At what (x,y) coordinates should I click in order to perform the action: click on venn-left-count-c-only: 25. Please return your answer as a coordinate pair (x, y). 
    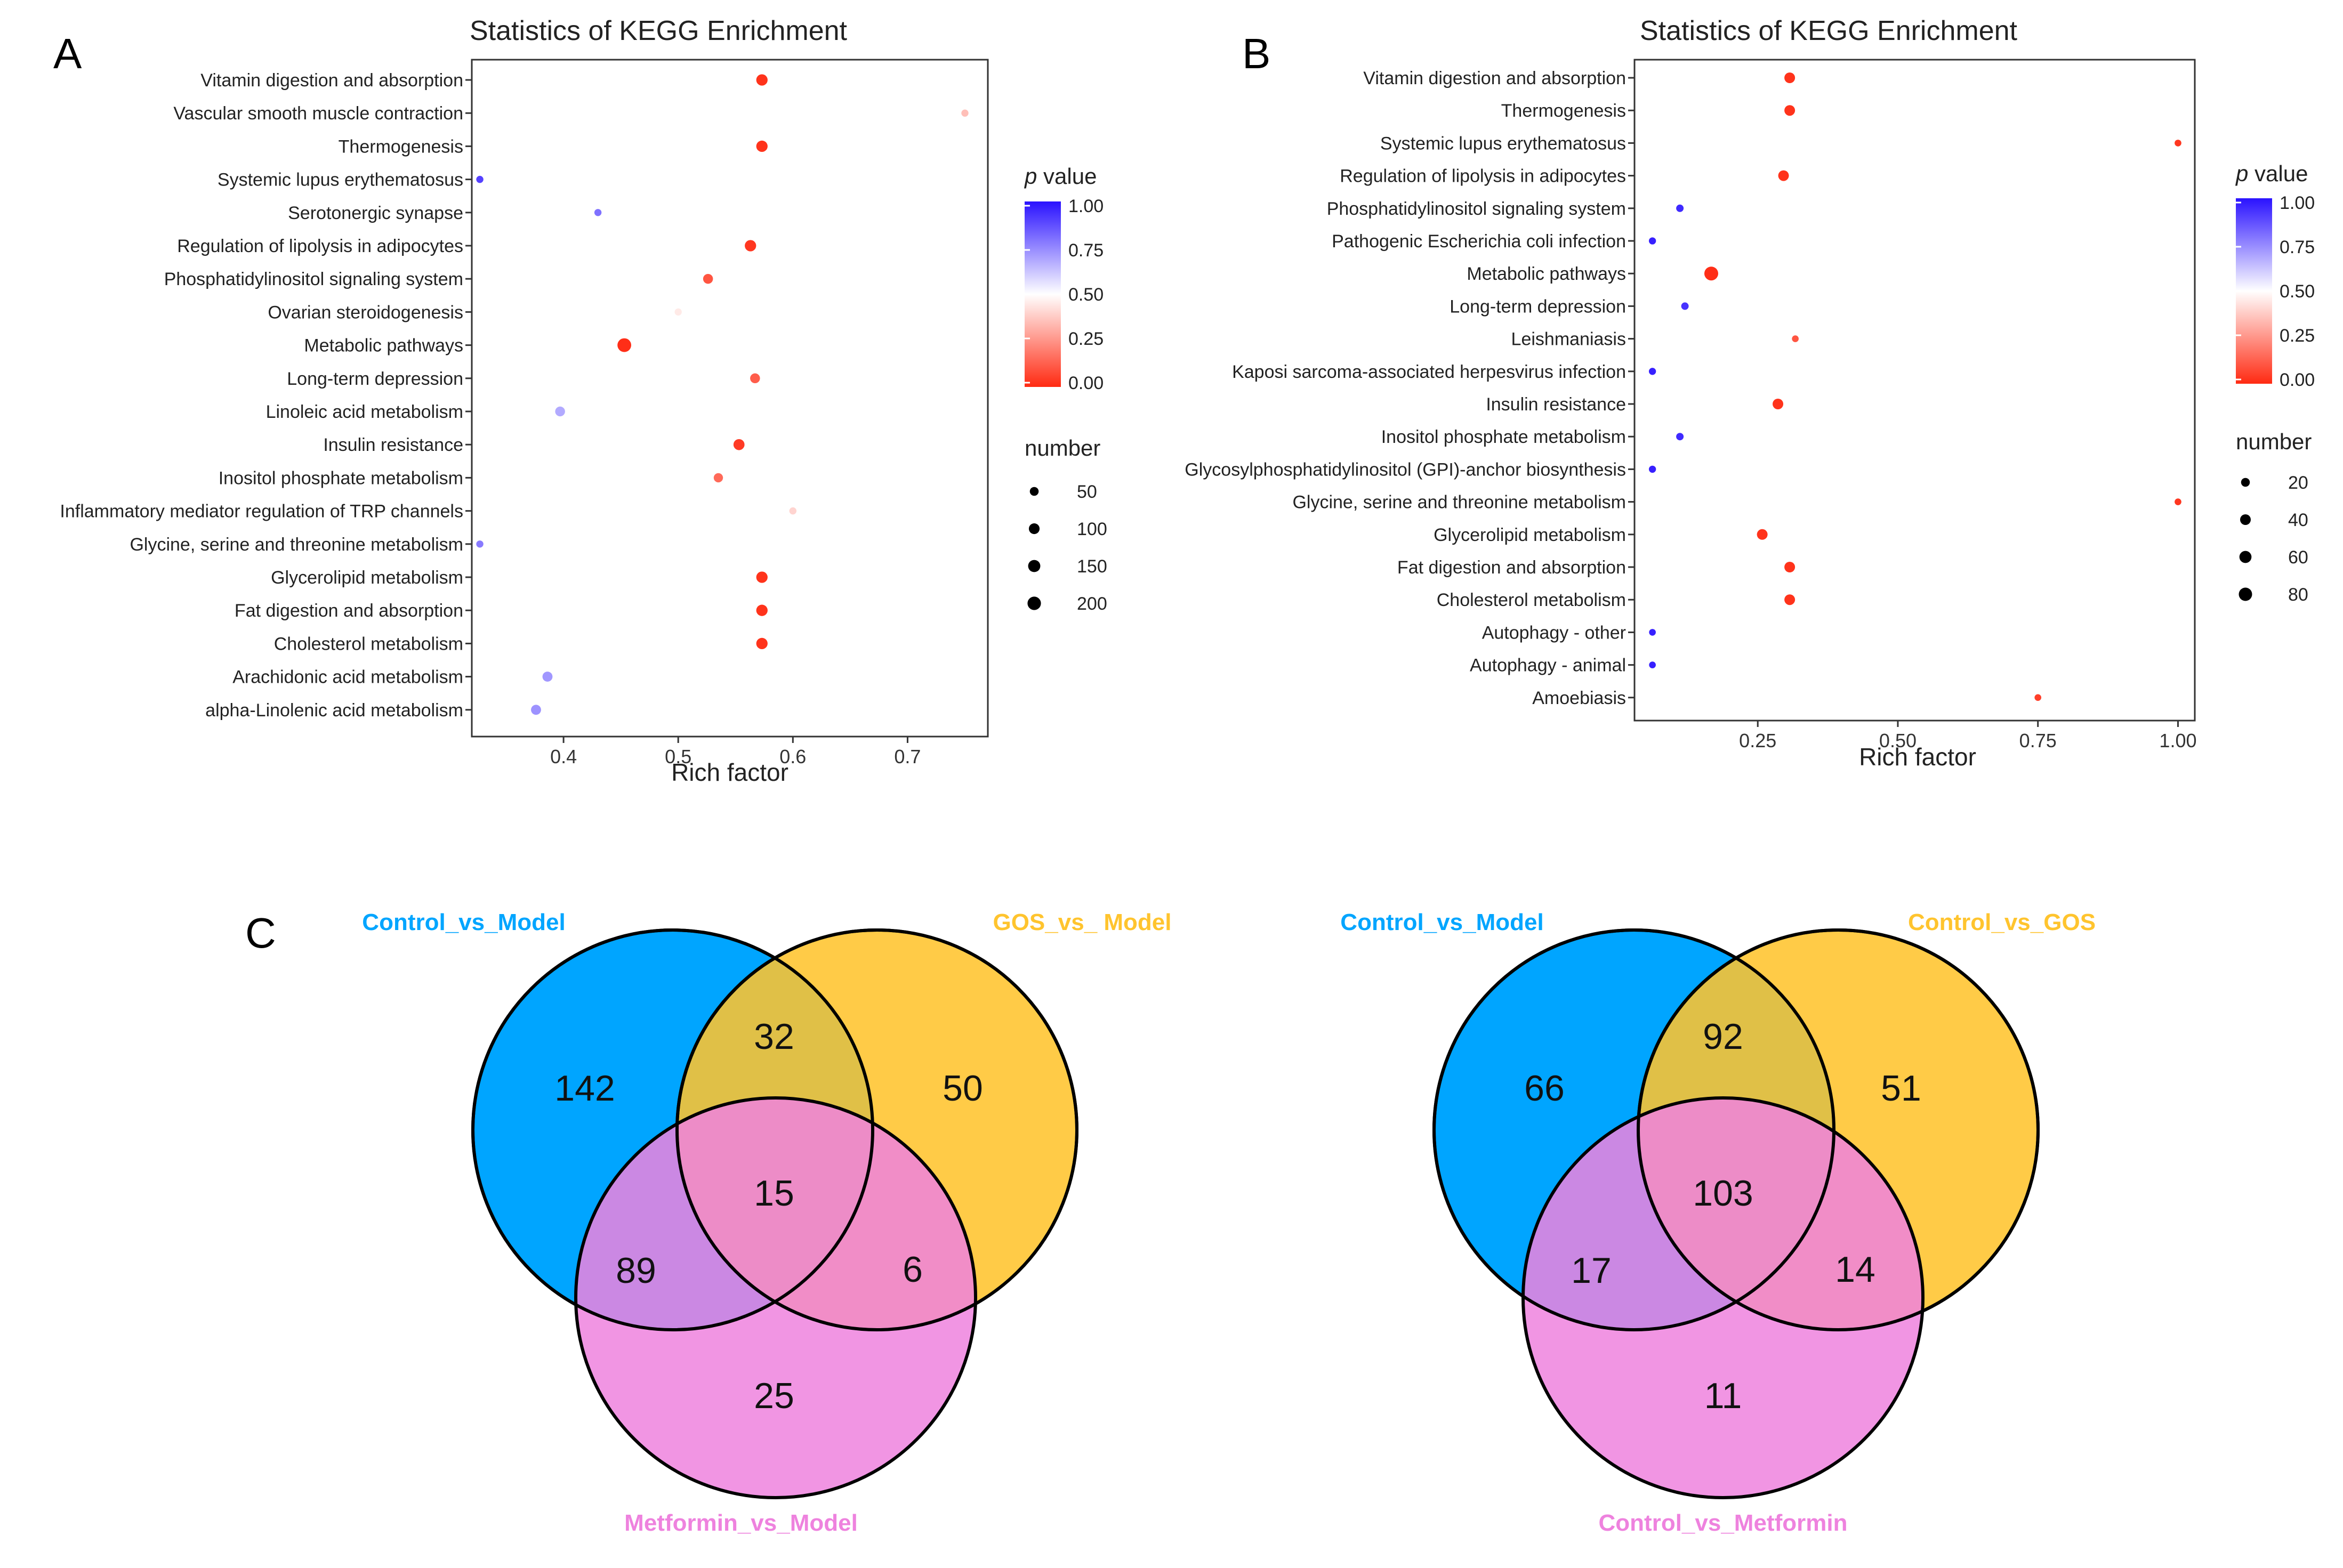
    Looking at the image, I should click on (774, 1396).